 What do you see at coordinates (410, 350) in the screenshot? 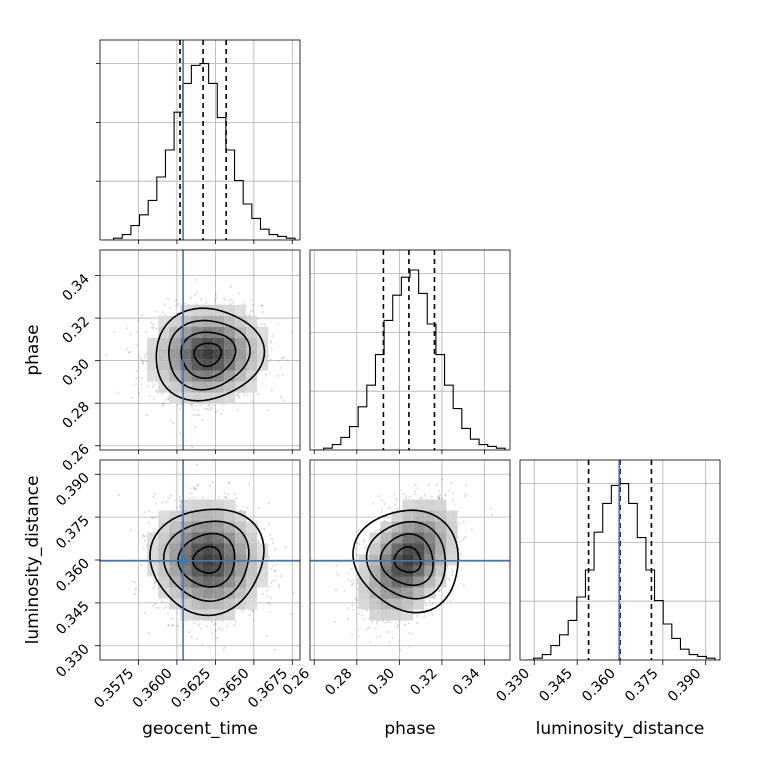
I see `histogram-panel-phase` at bounding box center [410, 350].